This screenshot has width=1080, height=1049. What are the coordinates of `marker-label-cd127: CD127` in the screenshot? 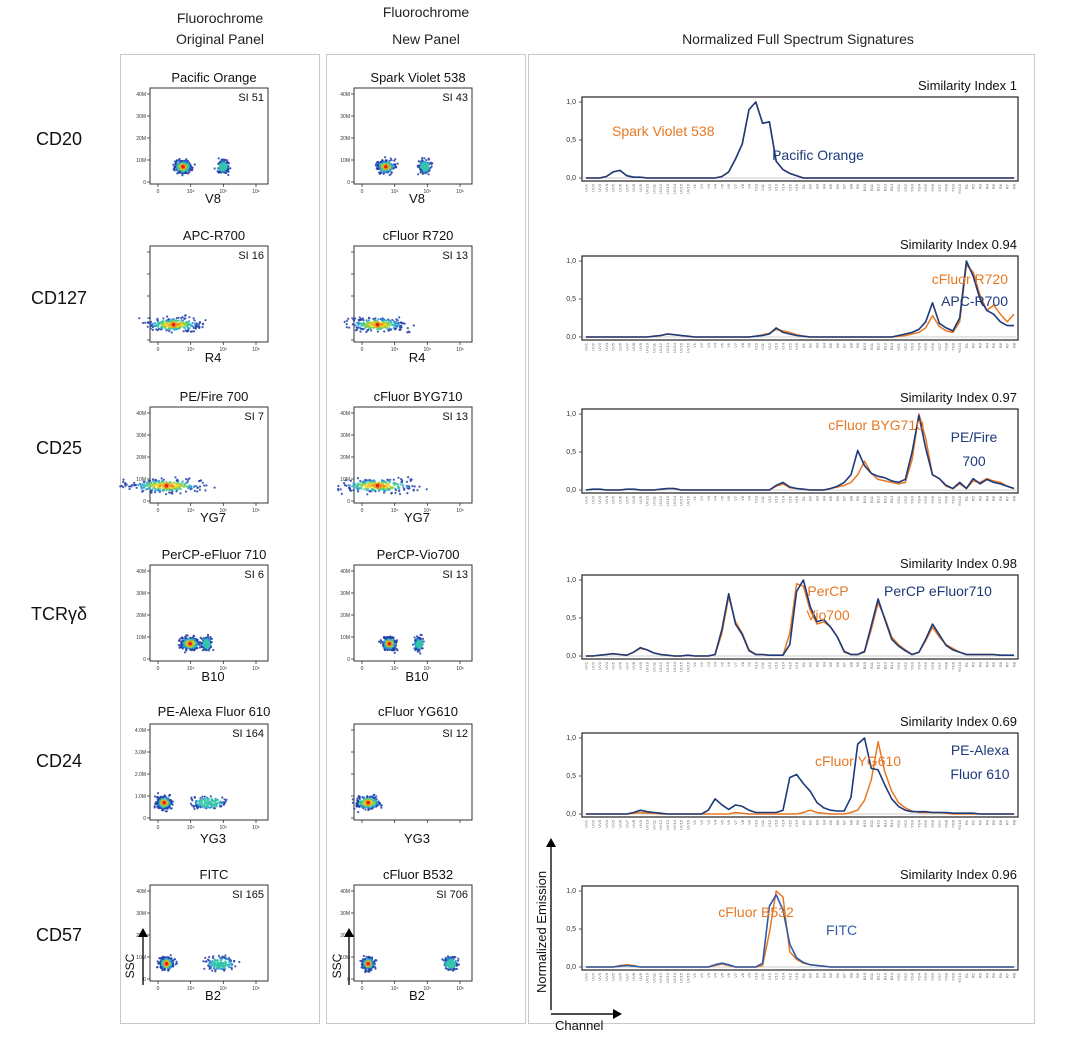 It's located at (59, 298).